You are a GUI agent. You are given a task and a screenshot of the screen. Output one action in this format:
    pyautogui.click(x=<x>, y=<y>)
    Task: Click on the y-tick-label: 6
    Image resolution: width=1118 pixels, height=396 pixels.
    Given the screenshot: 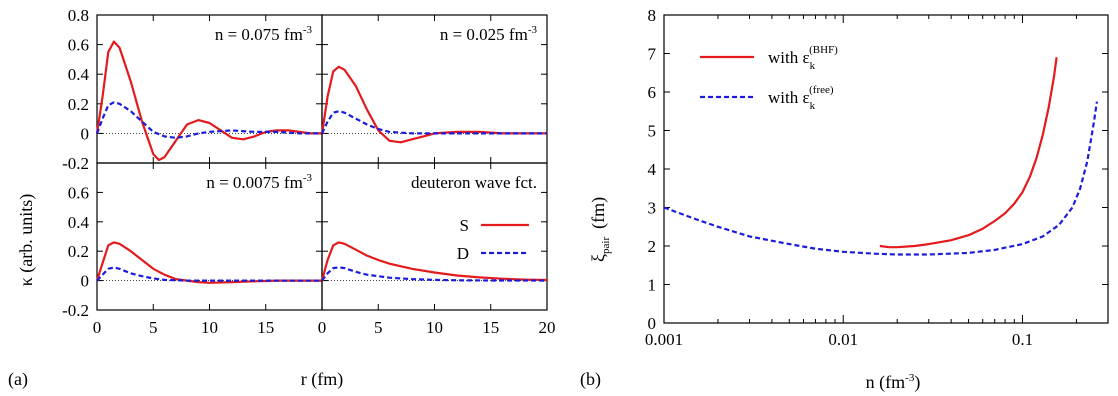 What is the action you would take?
    pyautogui.click(x=652, y=92)
    